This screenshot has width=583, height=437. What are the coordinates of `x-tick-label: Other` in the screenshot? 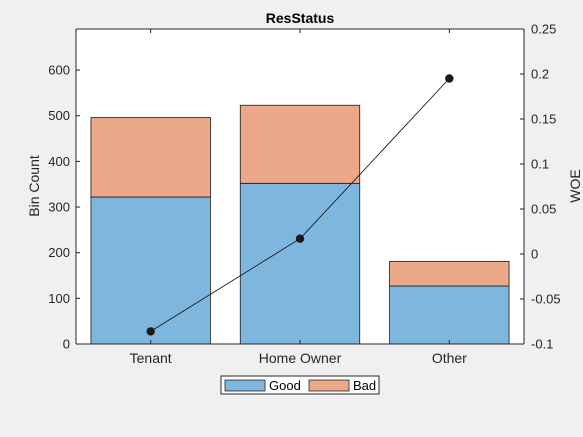 It's located at (449, 358).